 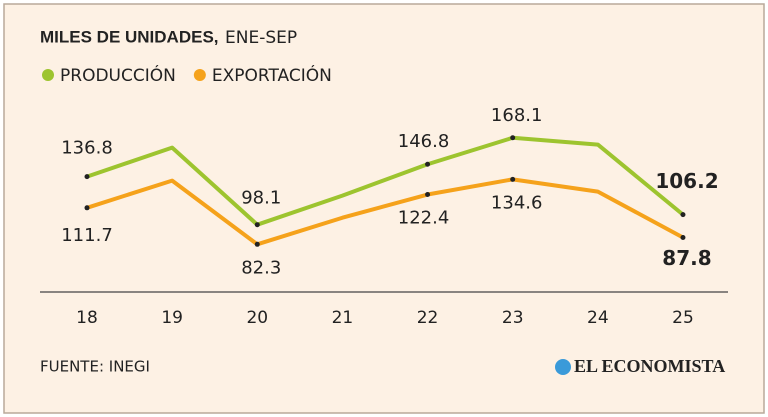 I want to click on data-label: 106.2, so click(x=686, y=181).